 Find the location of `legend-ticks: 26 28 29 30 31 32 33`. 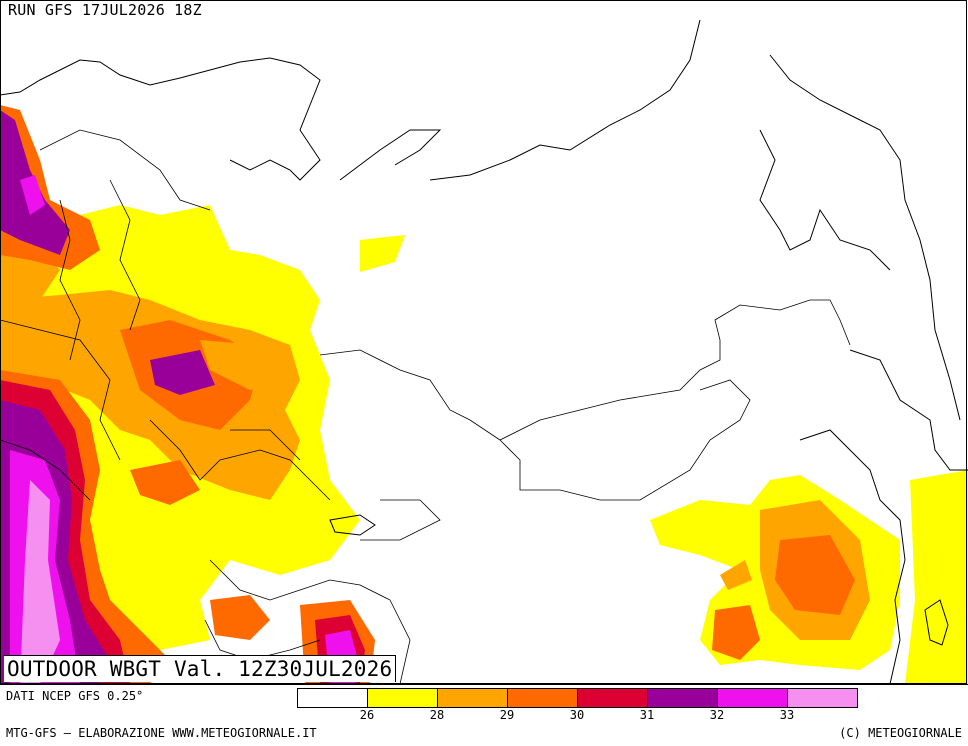

legend-ticks: 26 28 29 30 31 32 33 is located at coordinates (579, 715).